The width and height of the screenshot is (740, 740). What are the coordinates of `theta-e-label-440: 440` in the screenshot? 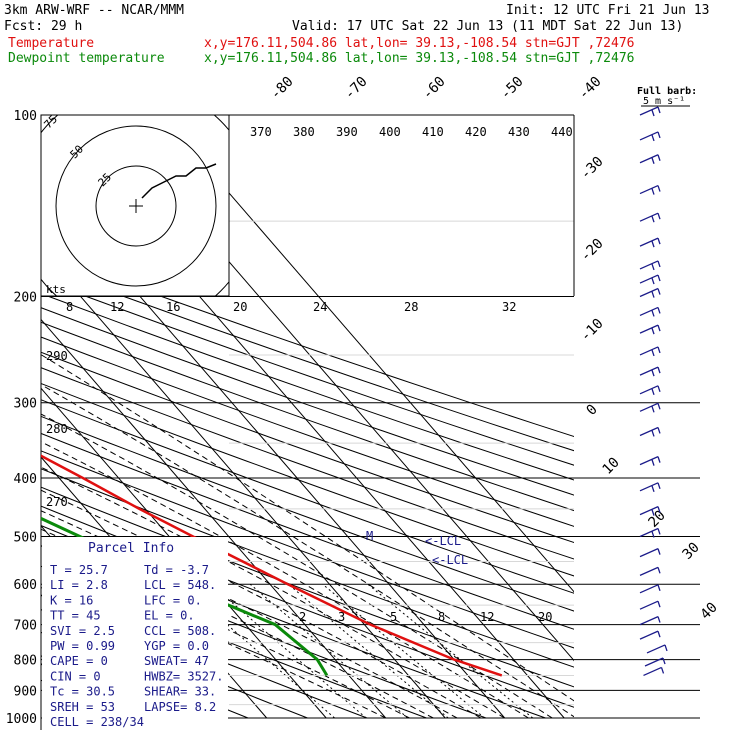 It's located at (562, 132).